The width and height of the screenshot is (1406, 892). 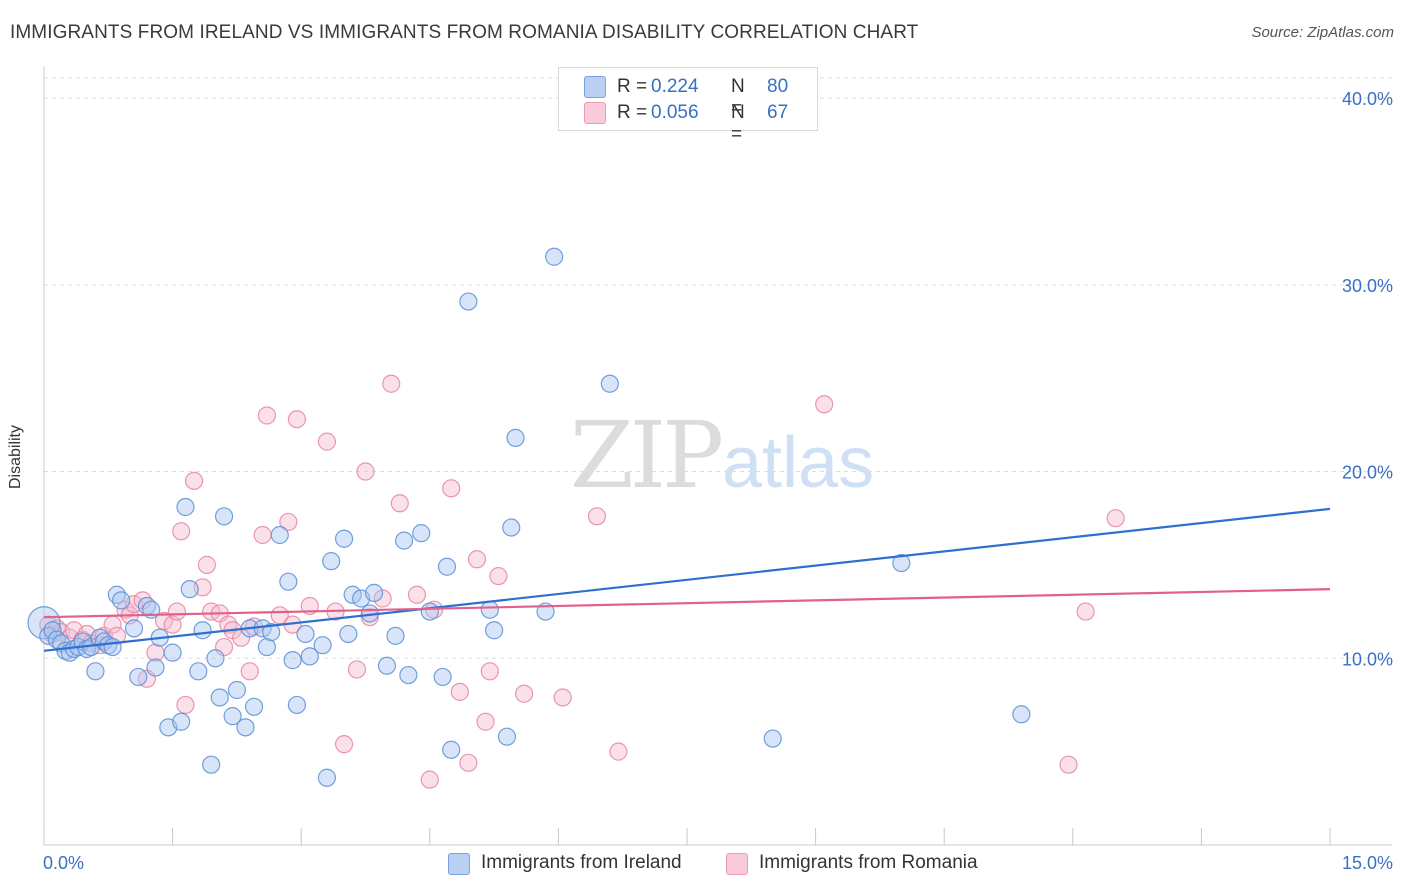 I want to click on r-value: 0.224, so click(x=675, y=86).